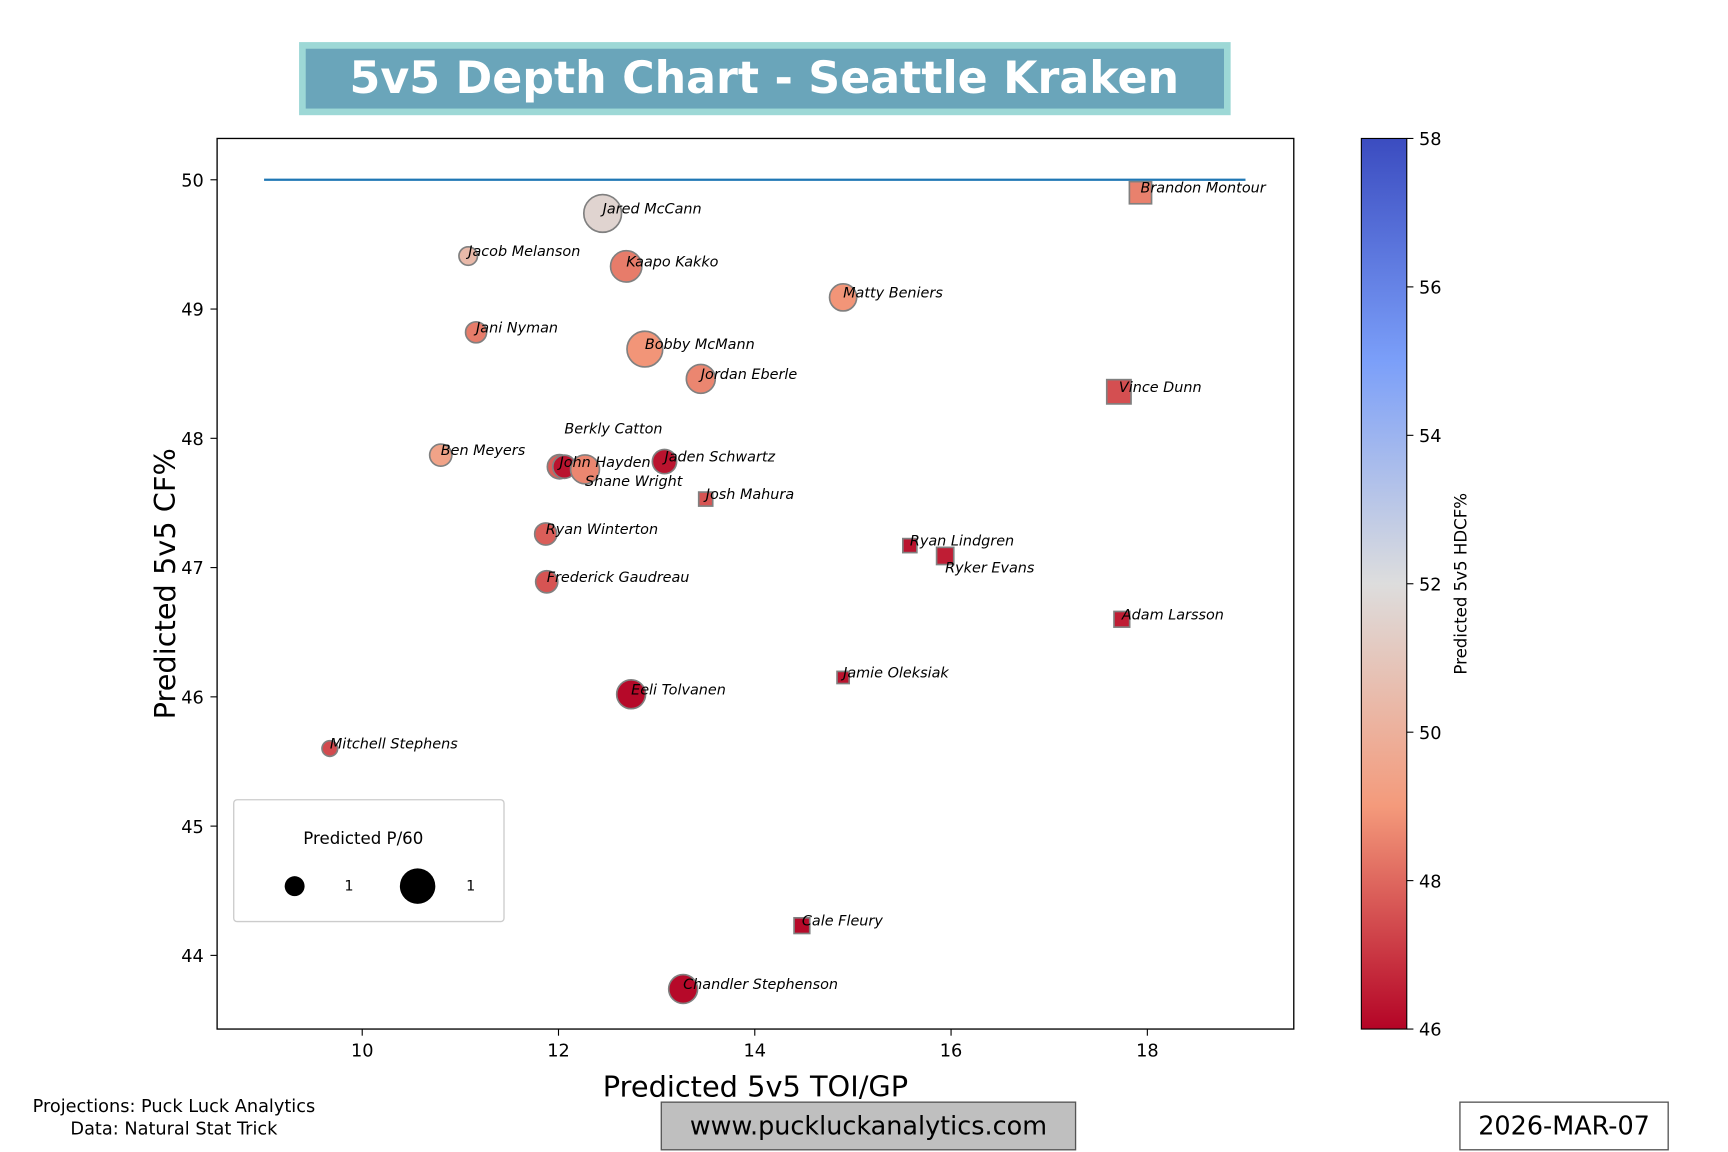 The image size is (1728, 1152). What do you see at coordinates (470, 887) in the screenshot?
I see `legend-large-label: 1` at bounding box center [470, 887].